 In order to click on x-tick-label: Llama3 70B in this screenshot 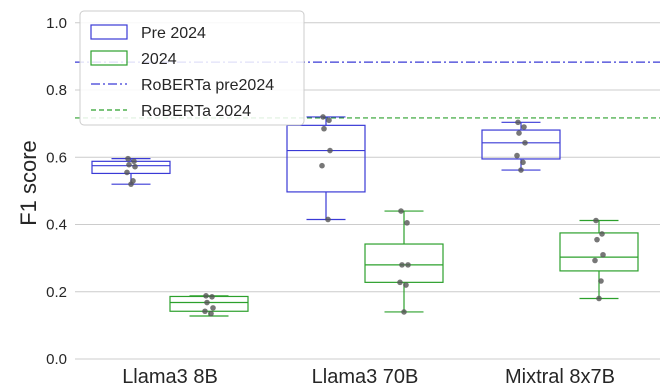, I will do `click(365, 376)`.